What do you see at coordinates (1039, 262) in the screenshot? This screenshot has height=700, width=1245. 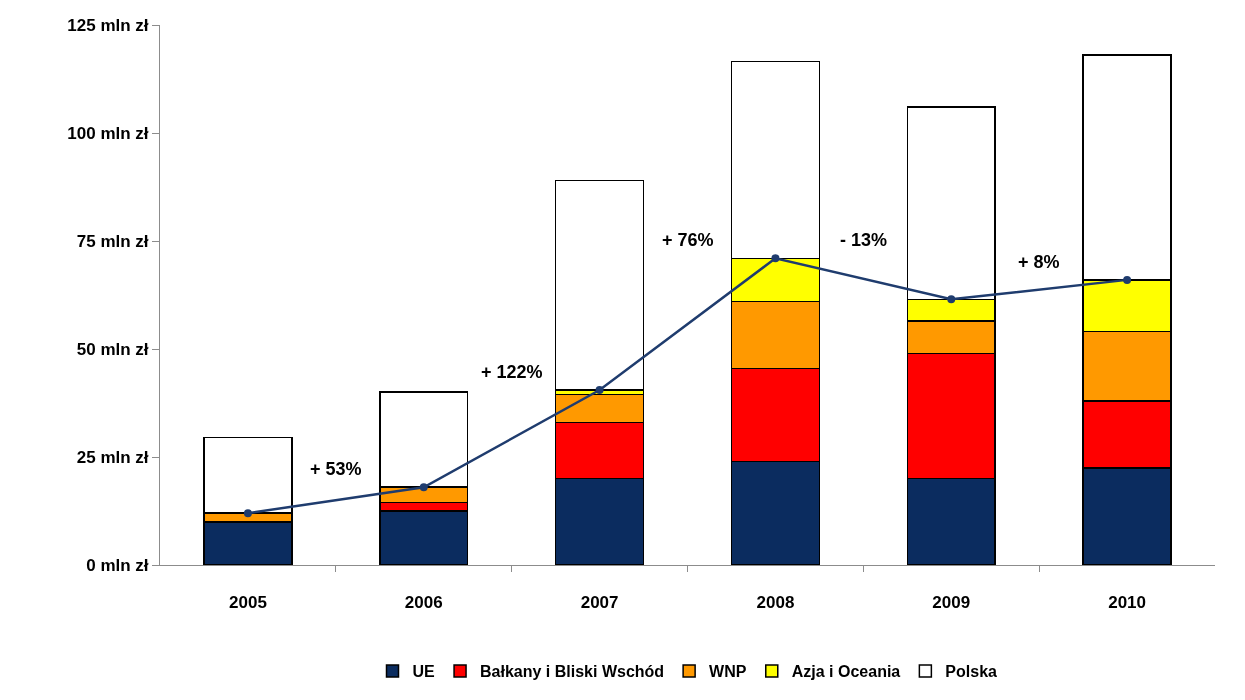 I see `annotation: + 8%` at bounding box center [1039, 262].